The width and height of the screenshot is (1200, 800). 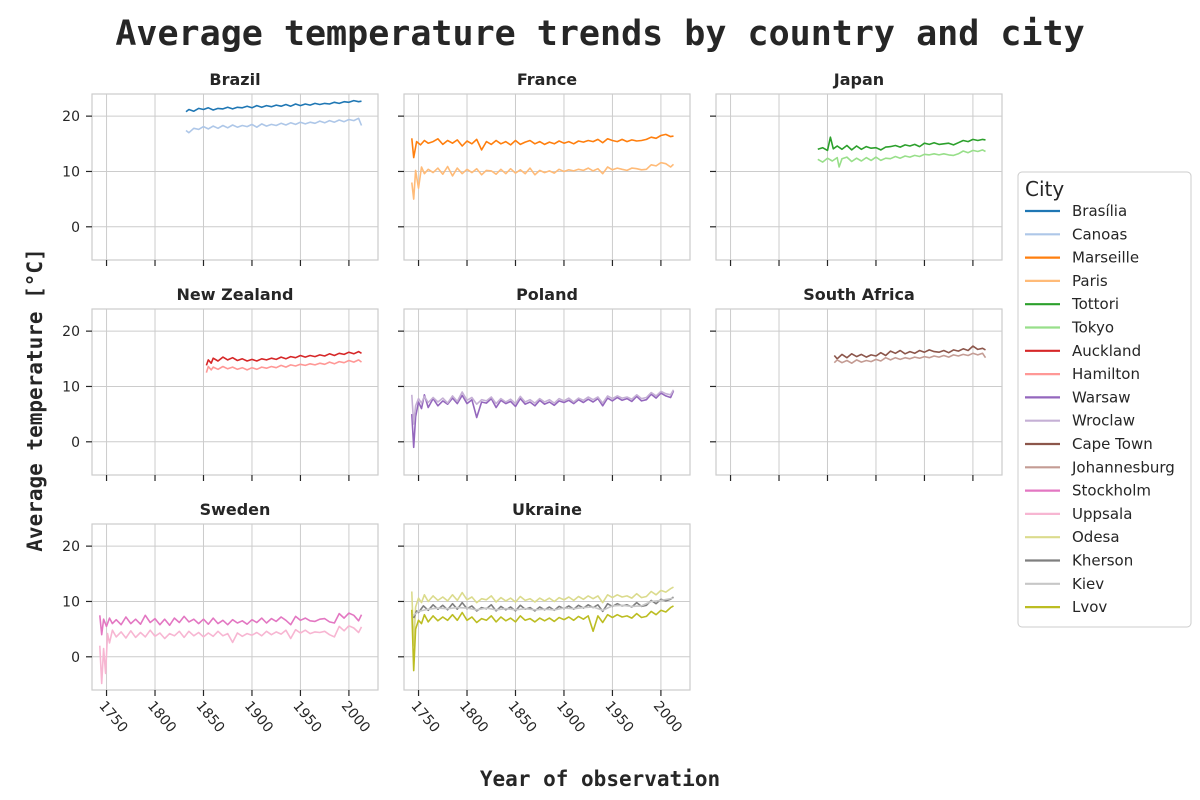 What do you see at coordinates (1101, 397) in the screenshot?
I see `legend-label: Warsaw` at bounding box center [1101, 397].